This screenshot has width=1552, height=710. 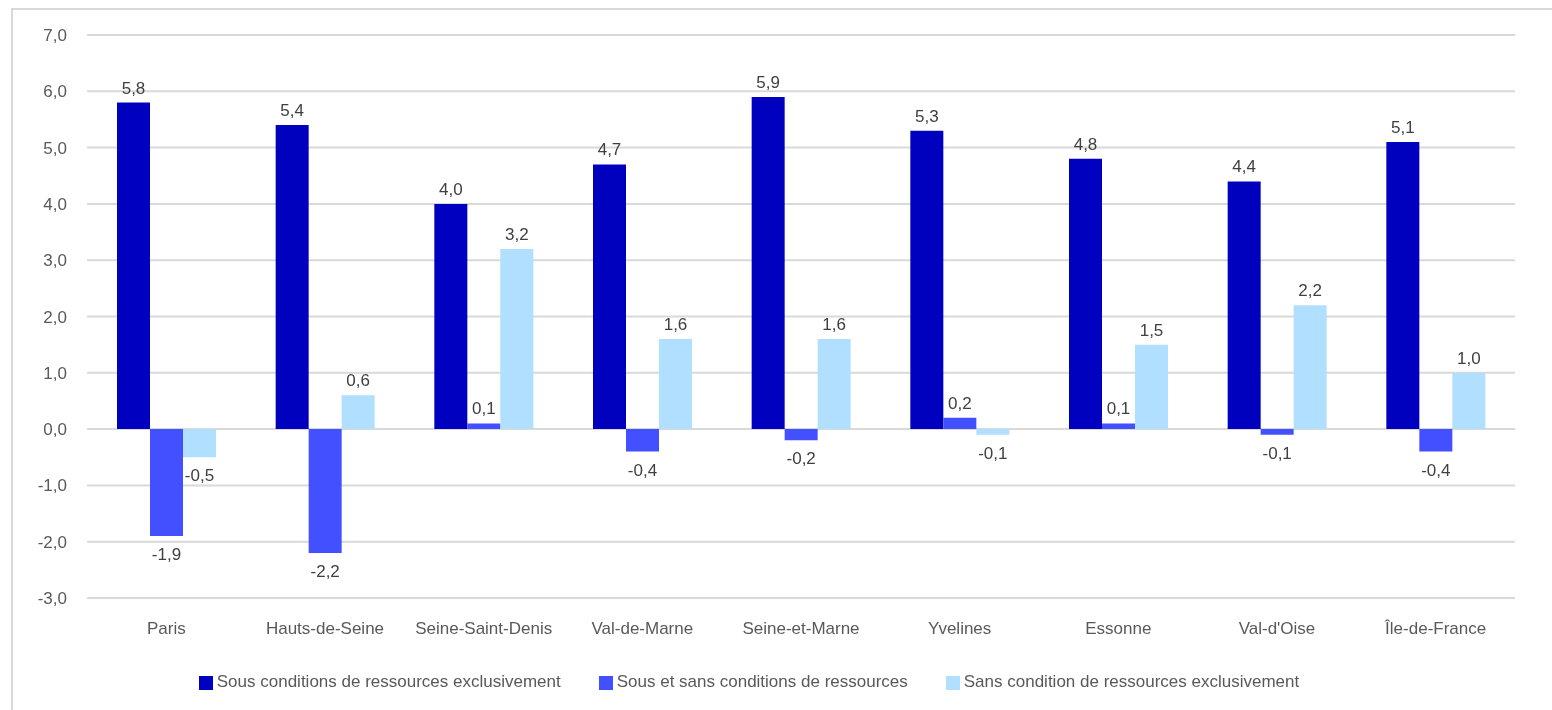 What do you see at coordinates (1469, 358) in the screenshot?
I see `data-label: 1,0` at bounding box center [1469, 358].